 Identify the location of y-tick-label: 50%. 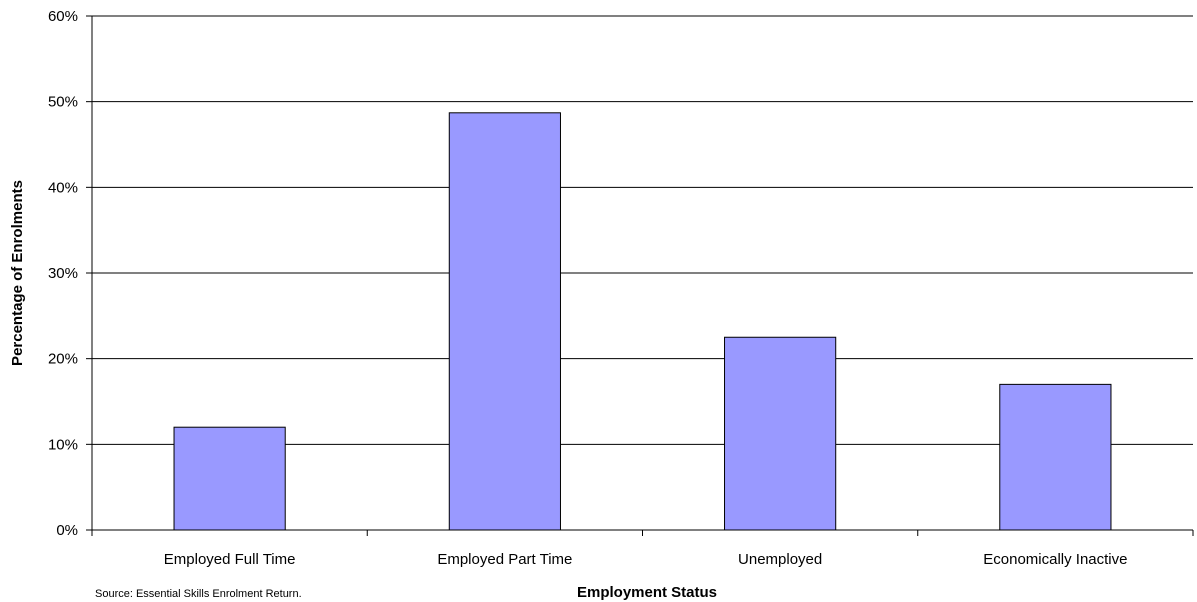
(63, 102).